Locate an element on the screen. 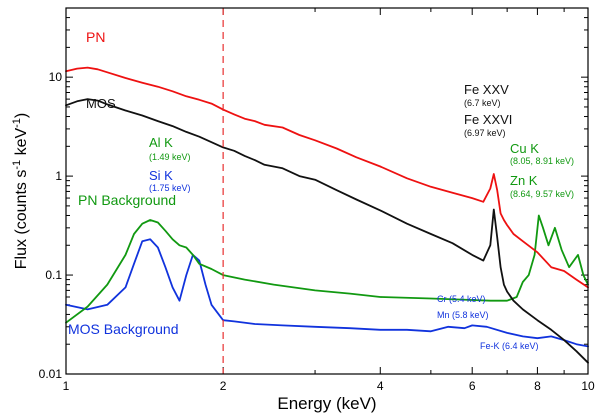 The width and height of the screenshot is (600, 416). annot-znk-energy: (8.64, 9.57 keV) is located at coordinates (542, 194).